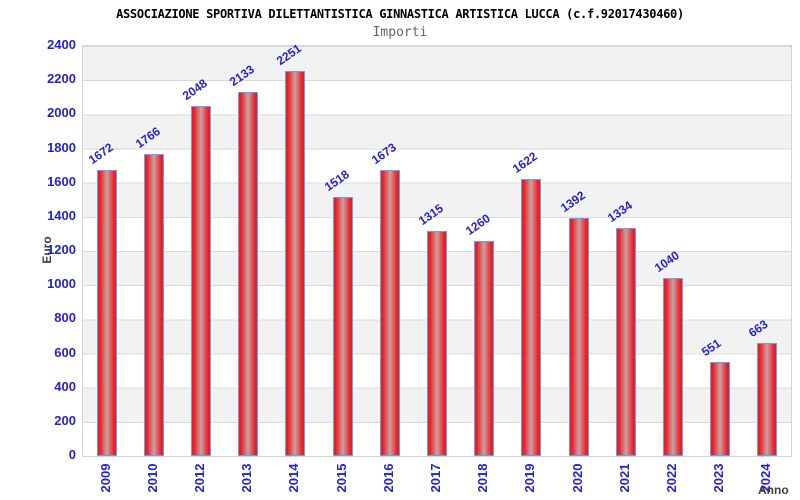  Describe the element at coordinates (107, 313) in the screenshot. I see `bar-2009` at that location.